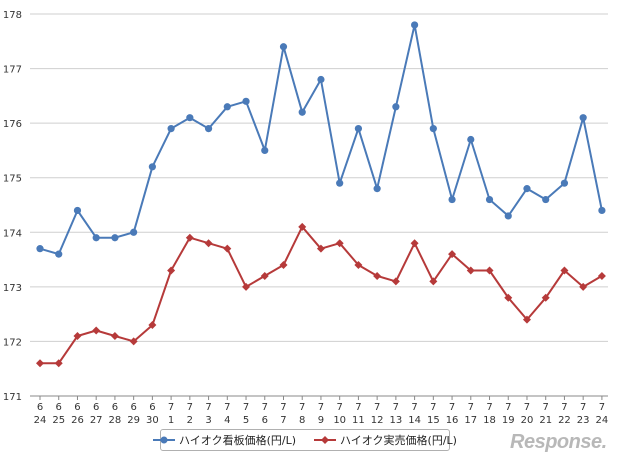 The width and height of the screenshot is (640, 463). What do you see at coordinates (358, 420) in the screenshot?
I see `x-tick-day: 11` at bounding box center [358, 420].